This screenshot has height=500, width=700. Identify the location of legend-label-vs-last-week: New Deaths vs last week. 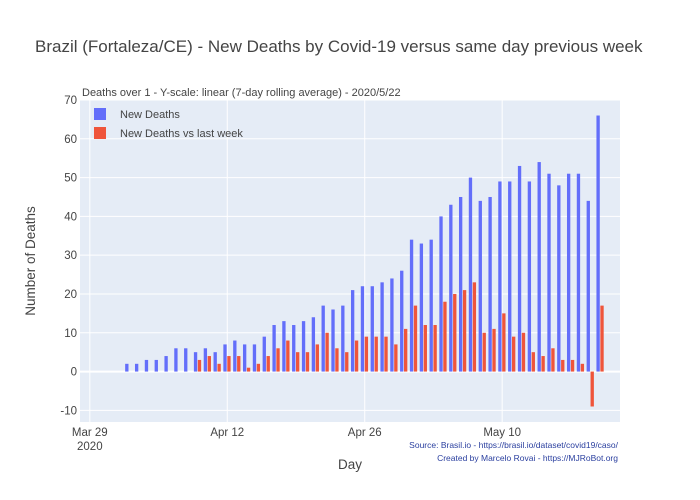
(181, 134).